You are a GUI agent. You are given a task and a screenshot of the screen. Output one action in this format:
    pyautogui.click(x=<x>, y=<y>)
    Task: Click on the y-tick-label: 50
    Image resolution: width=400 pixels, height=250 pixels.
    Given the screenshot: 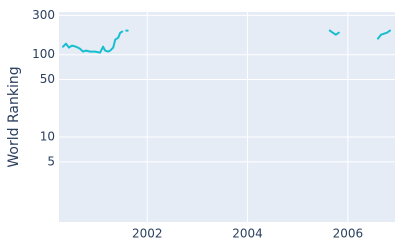 What is the action you would take?
    pyautogui.click(x=47, y=79)
    